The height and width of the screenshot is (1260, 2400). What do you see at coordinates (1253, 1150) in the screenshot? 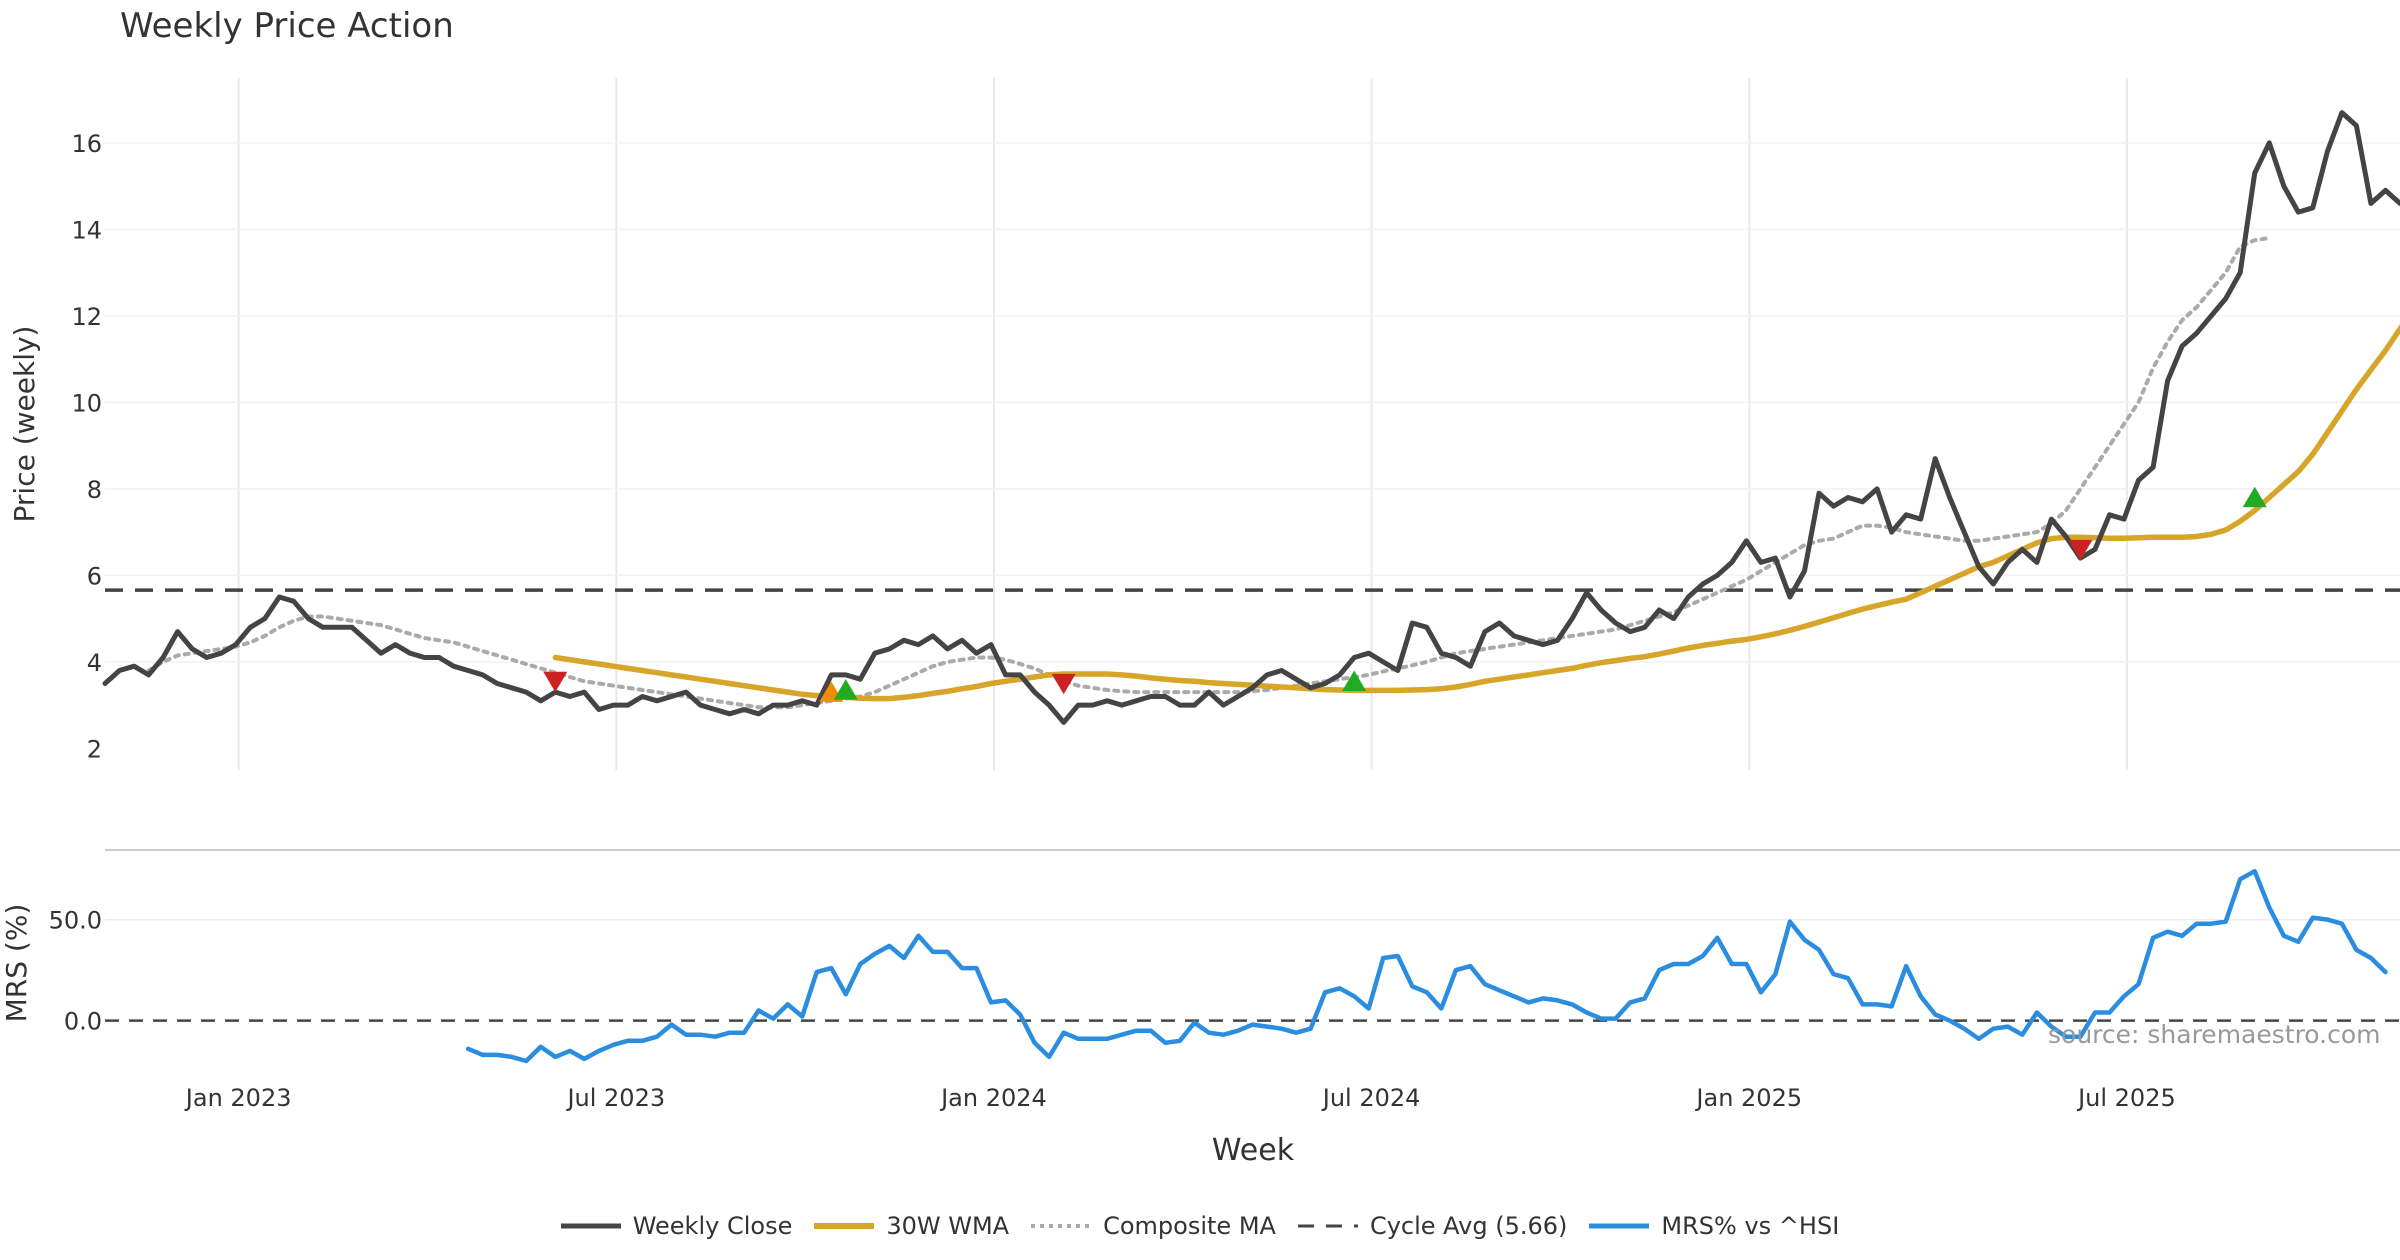
I see `x-axis-label: Week` at bounding box center [1253, 1150].